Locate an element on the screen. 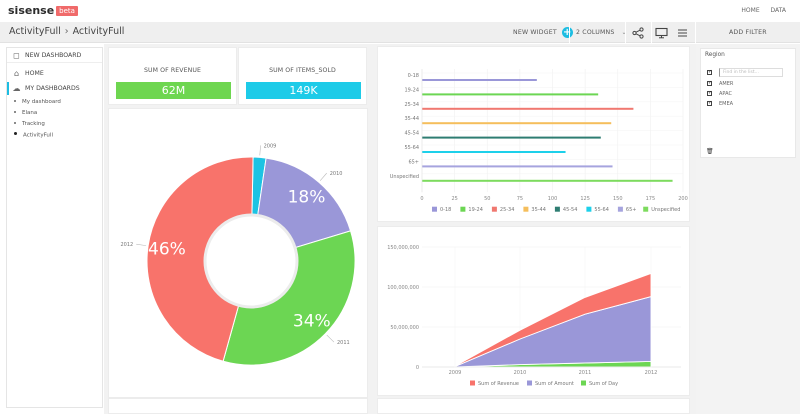 This screenshot has width=800, height=414. donut-hole is located at coordinates (251, 261).